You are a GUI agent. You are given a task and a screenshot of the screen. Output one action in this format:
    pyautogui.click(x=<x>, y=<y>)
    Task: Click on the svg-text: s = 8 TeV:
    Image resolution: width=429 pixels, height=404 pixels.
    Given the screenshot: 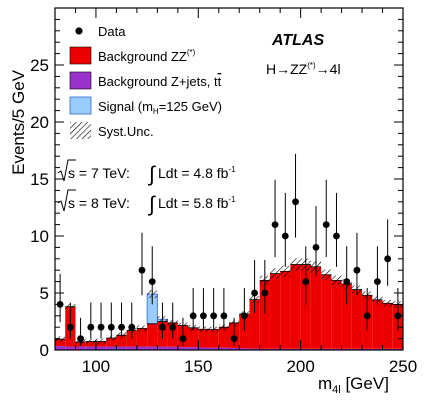 What is the action you would take?
    pyautogui.click(x=99, y=203)
    